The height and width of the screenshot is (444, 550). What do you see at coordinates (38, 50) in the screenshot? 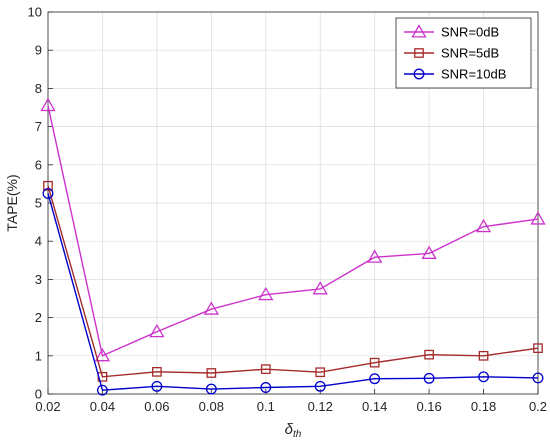
I see `y-tick-label: 9` at bounding box center [38, 50].